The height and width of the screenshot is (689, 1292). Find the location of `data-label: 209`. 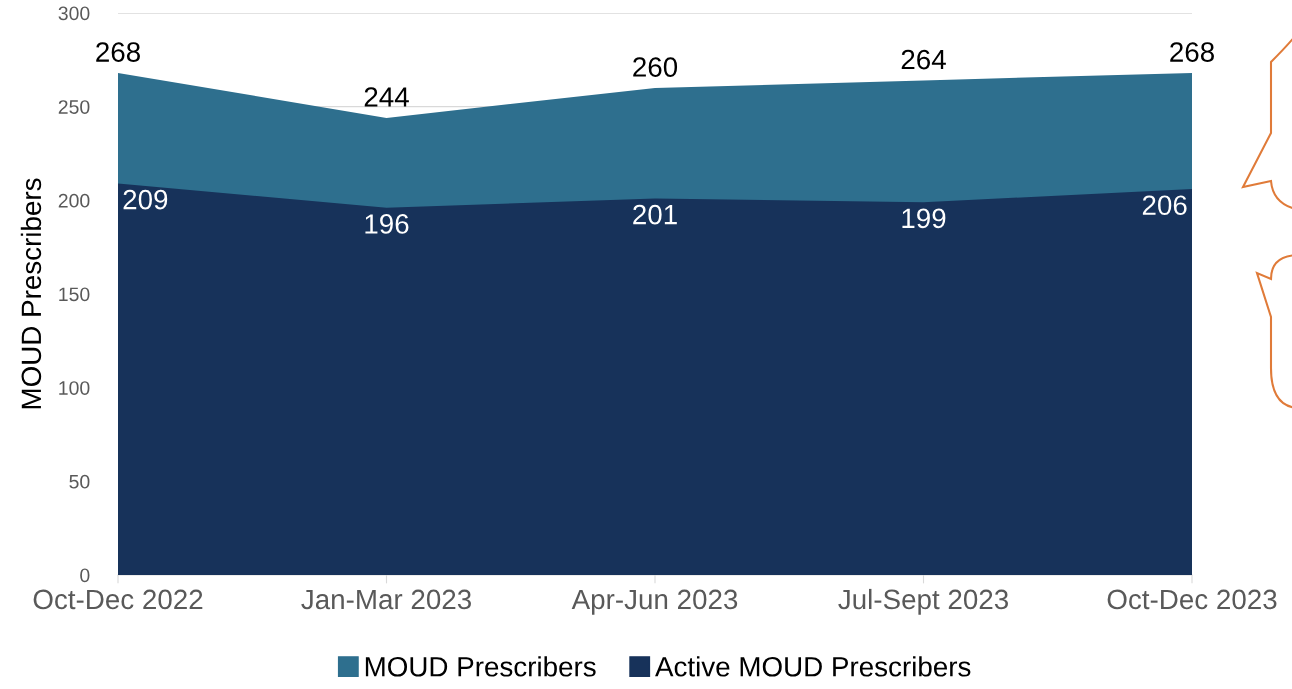

data-label: 209 is located at coordinates (145, 199).